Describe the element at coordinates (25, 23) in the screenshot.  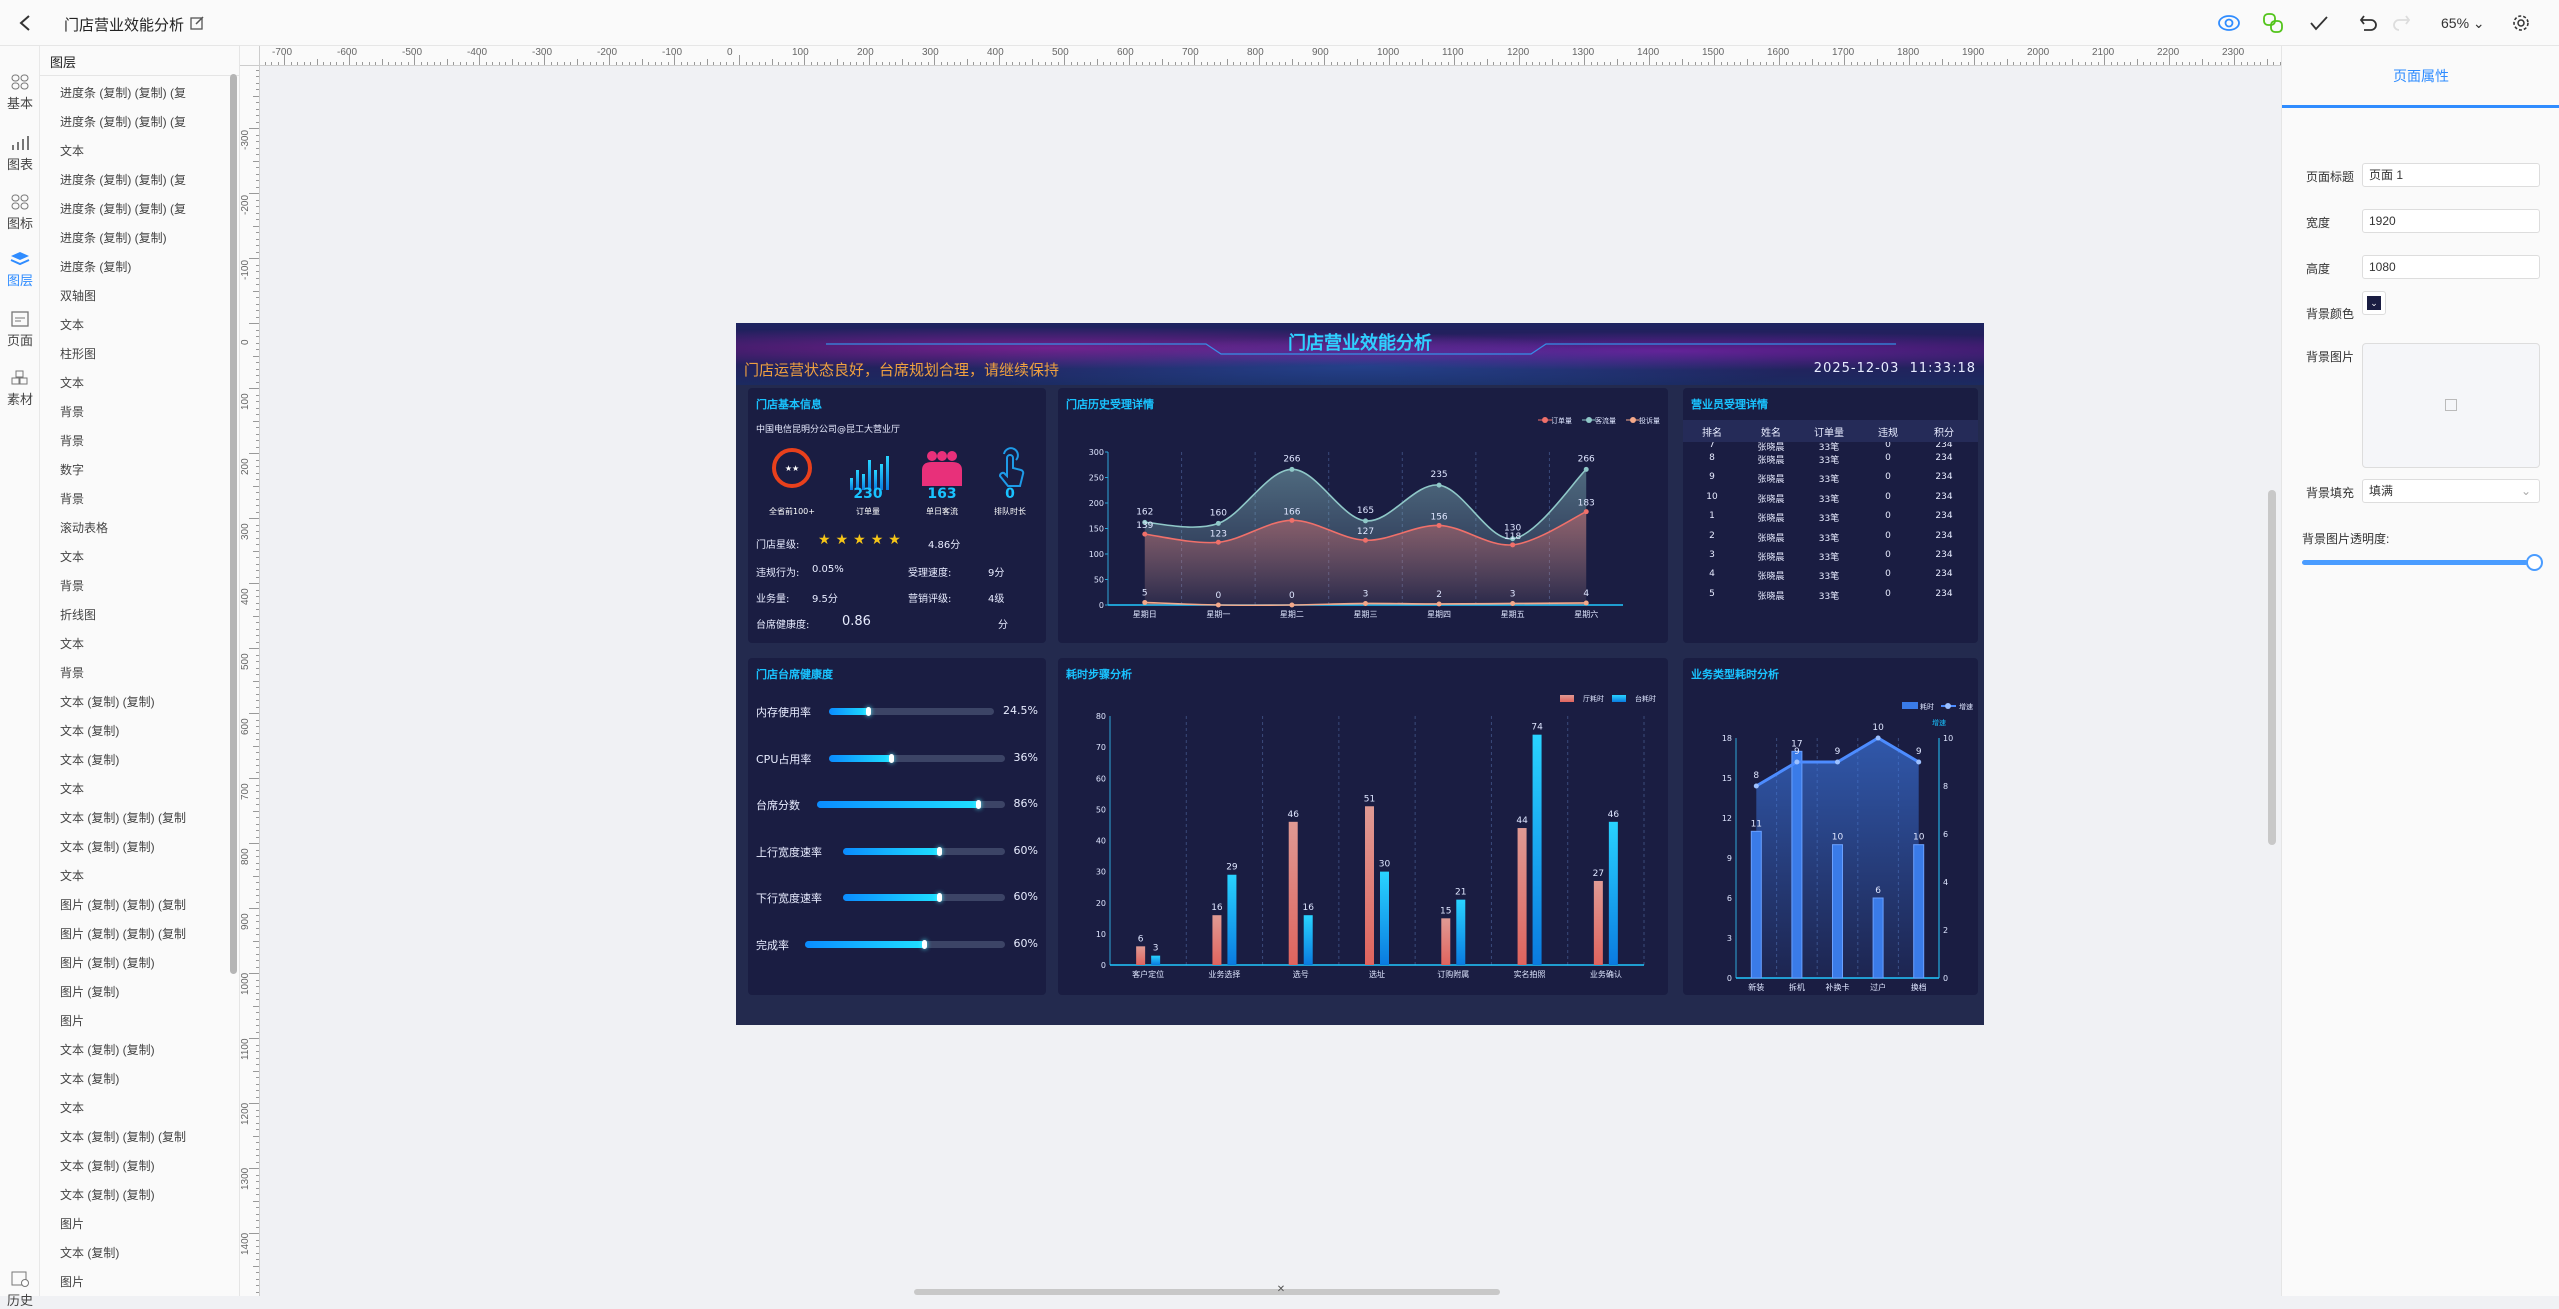
I see `back-button` at that location.